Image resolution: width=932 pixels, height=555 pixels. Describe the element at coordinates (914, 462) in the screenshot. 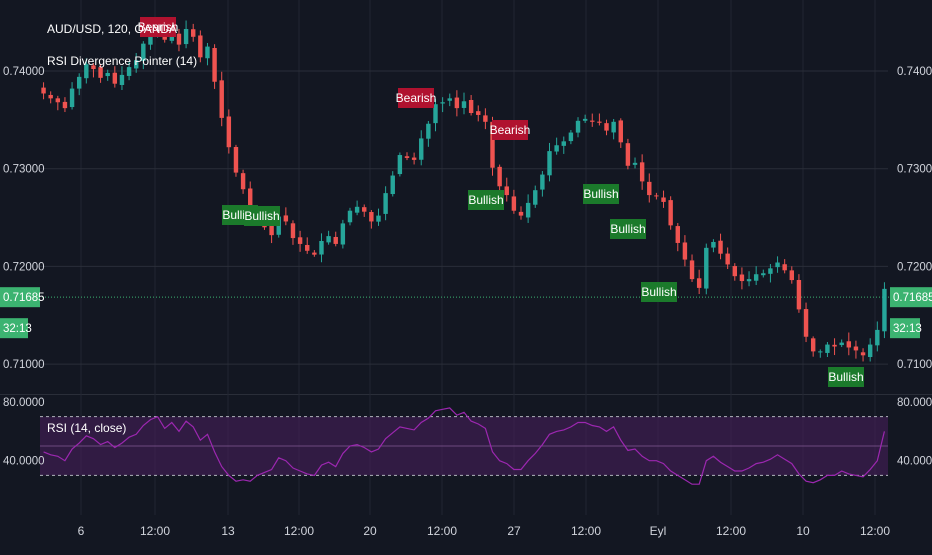

I see `rsi-tick-label-right: 40.0000` at that location.